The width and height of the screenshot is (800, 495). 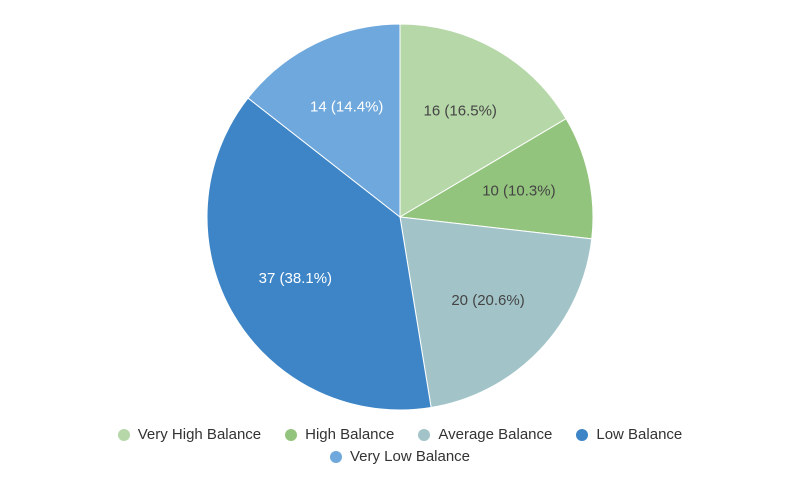 I want to click on legend-swatch-low-balance, so click(x=582, y=435).